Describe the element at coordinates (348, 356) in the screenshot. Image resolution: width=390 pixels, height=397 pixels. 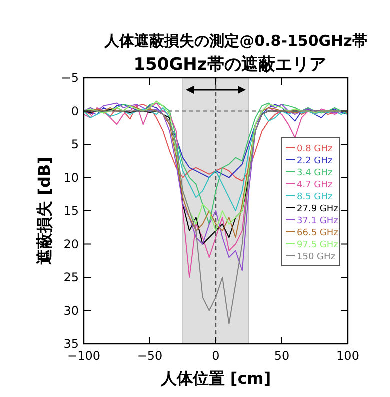
I see `x-tick-label: 100` at that location.